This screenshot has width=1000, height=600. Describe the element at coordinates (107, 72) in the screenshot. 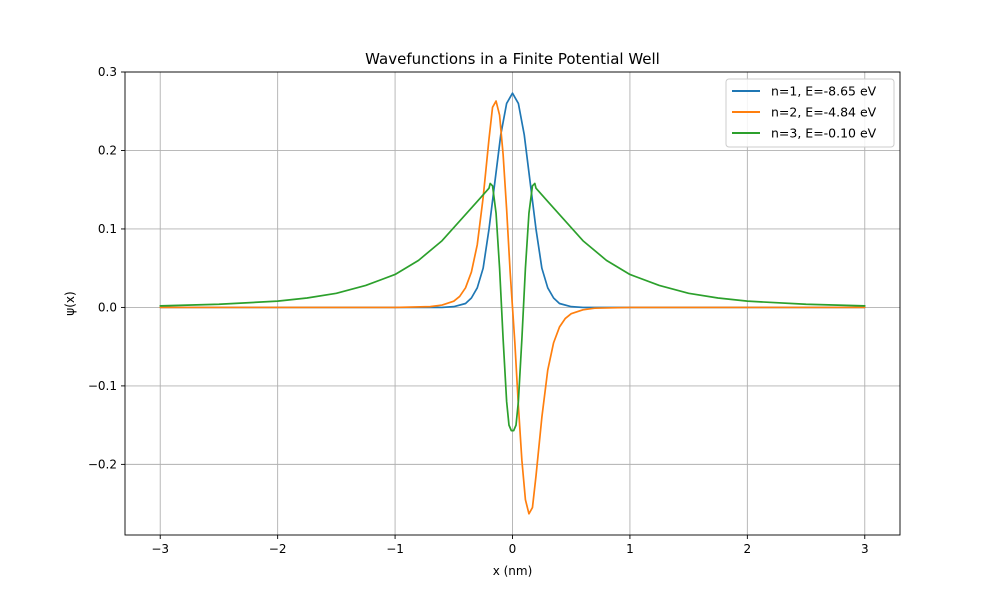

I see `y-tick-label: 0.3` at that location.